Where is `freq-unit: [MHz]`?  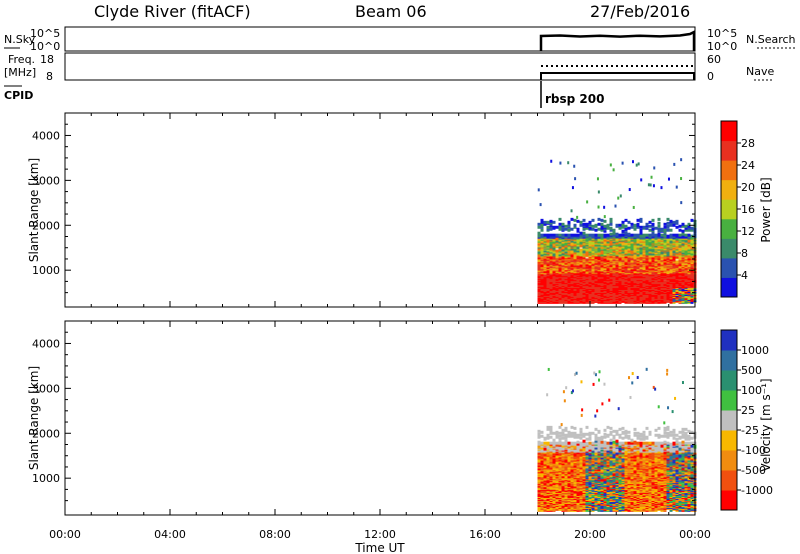 freq-unit: [MHz] is located at coordinates (20, 72).